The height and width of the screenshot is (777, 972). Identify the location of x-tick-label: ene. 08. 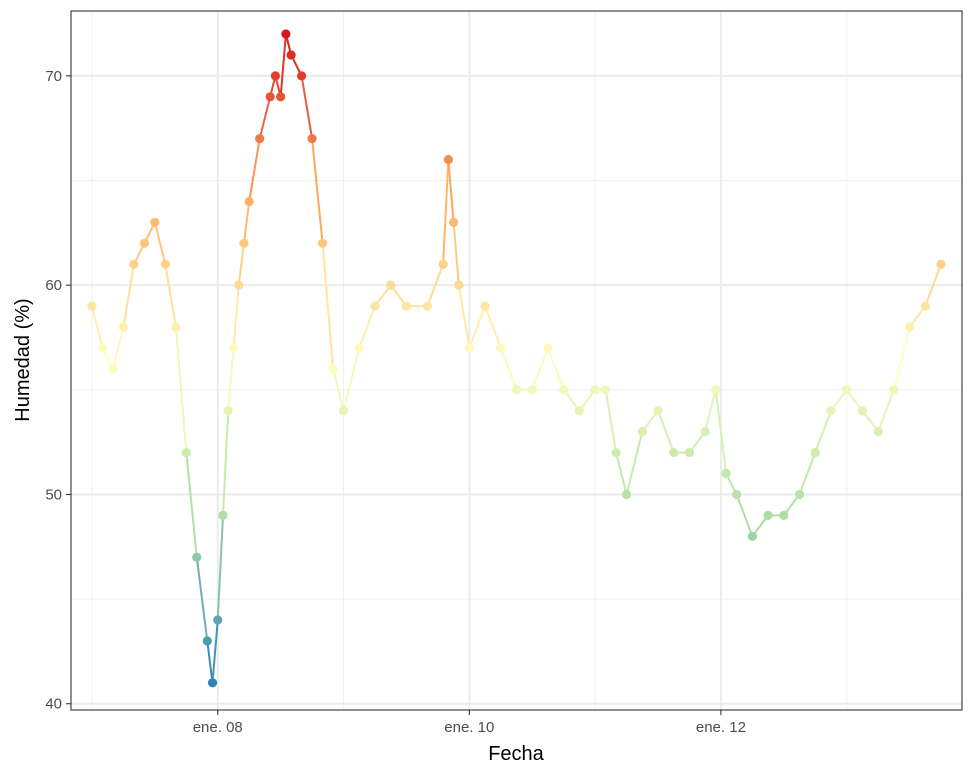
(218, 727).